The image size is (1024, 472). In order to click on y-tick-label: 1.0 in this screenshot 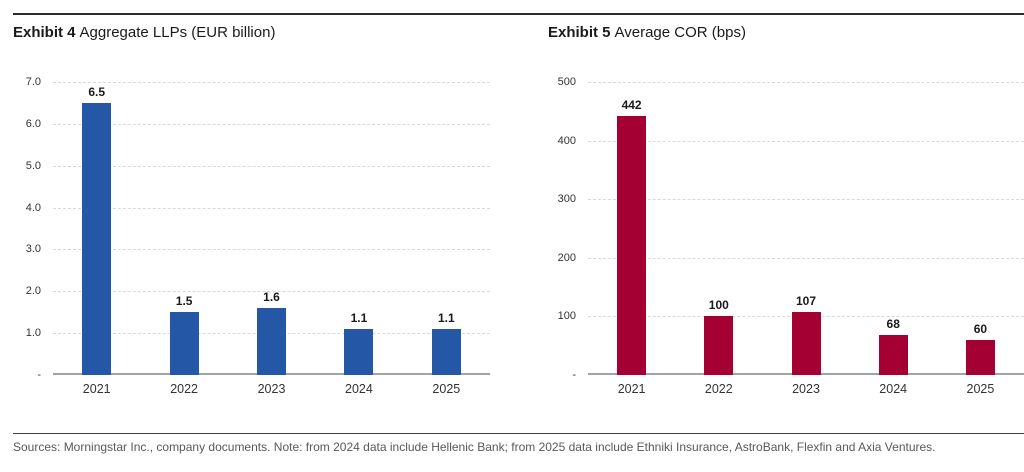, I will do `click(33, 333)`.